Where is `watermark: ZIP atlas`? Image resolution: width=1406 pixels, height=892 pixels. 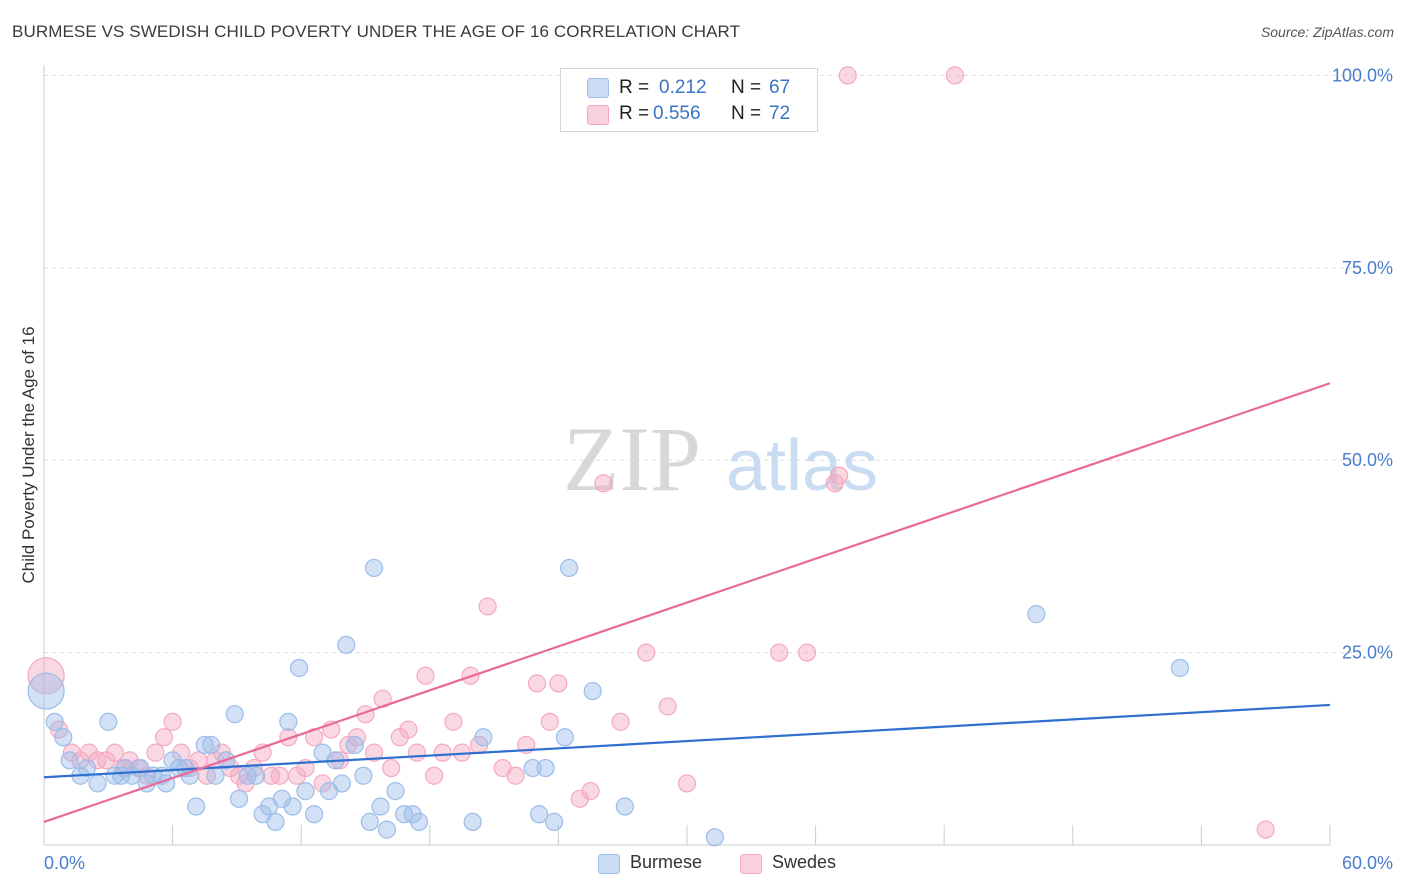
watermark: ZIP atlas is located at coordinates (720, 459).